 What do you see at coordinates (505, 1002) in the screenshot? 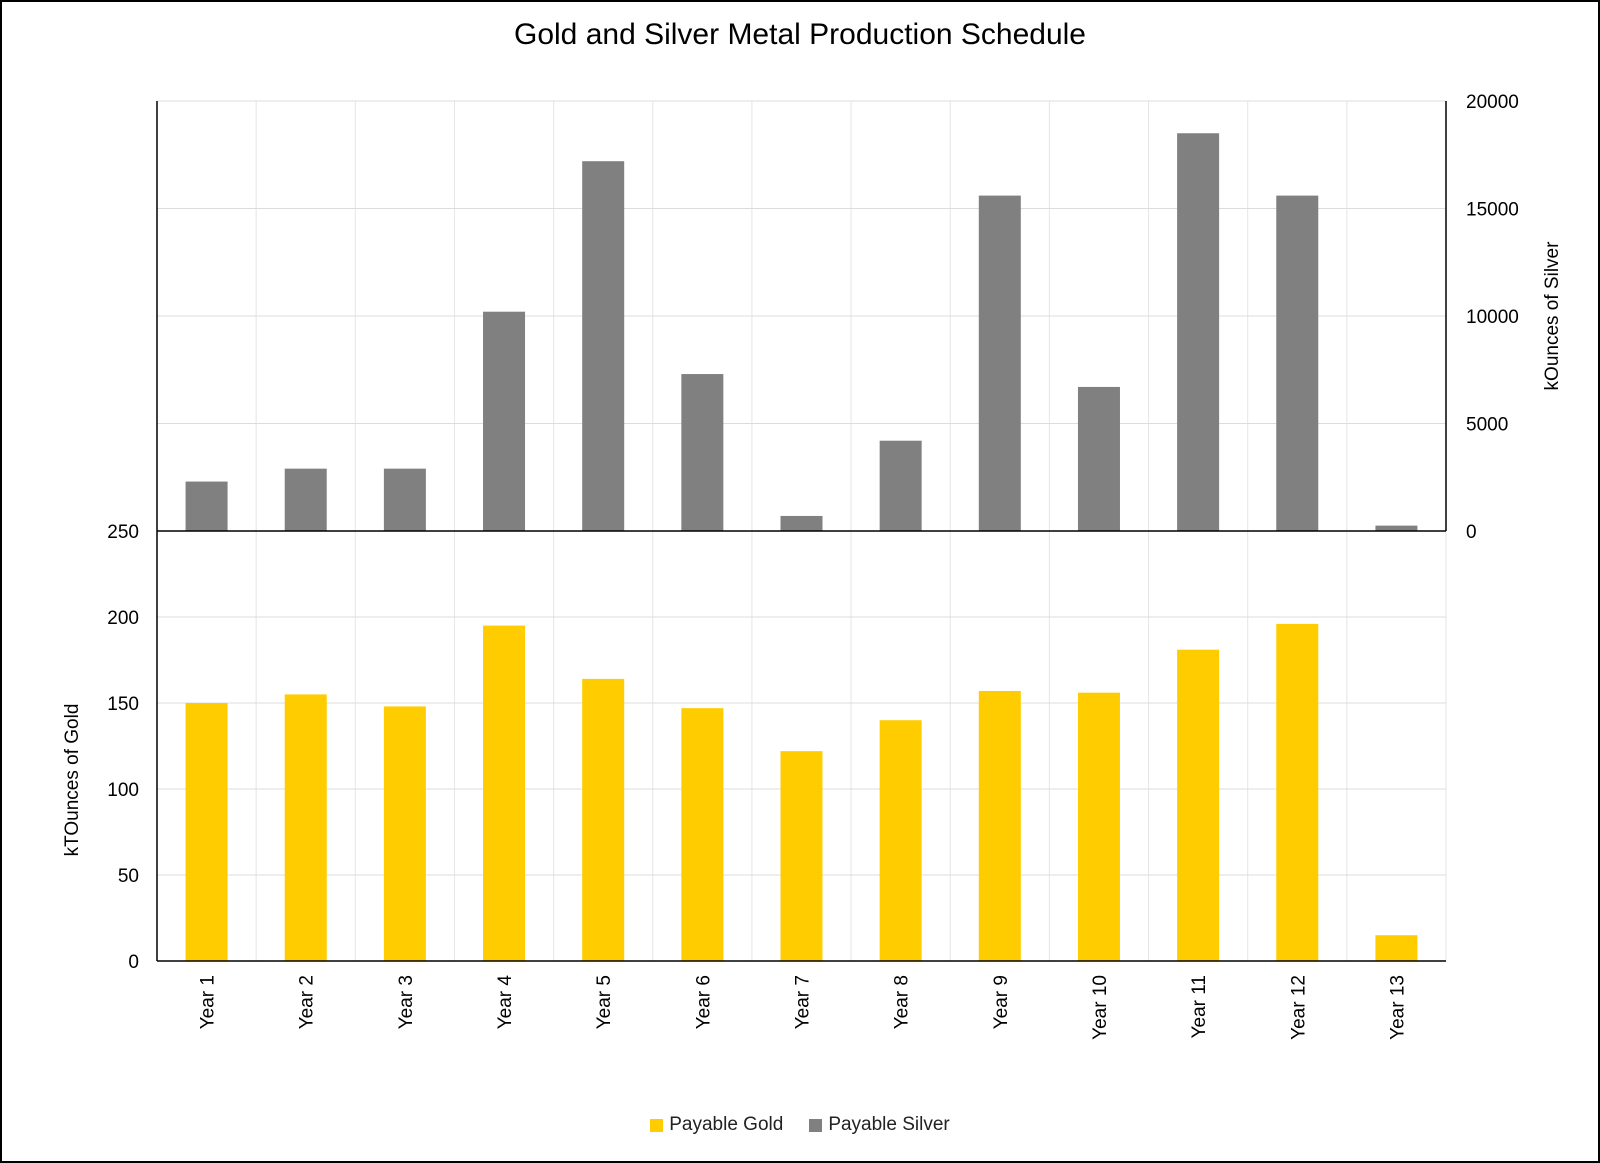
I see `x-tick-label: Year 4` at bounding box center [505, 1002].